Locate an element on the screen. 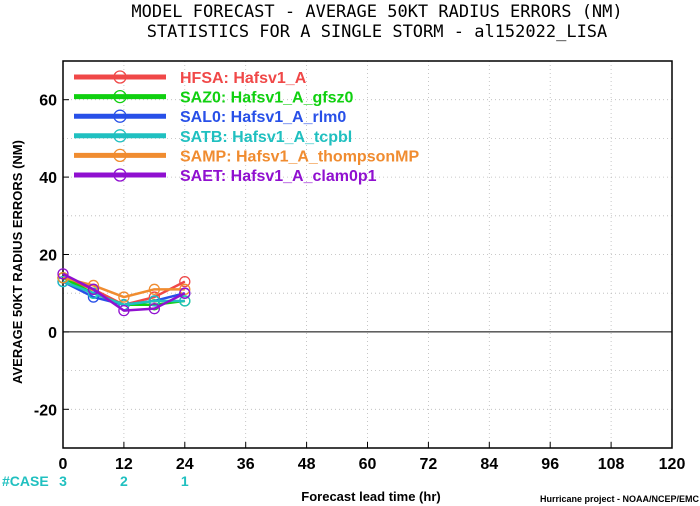 This screenshot has height=506, width=700. y-tick-label: 0 is located at coordinates (52, 333).